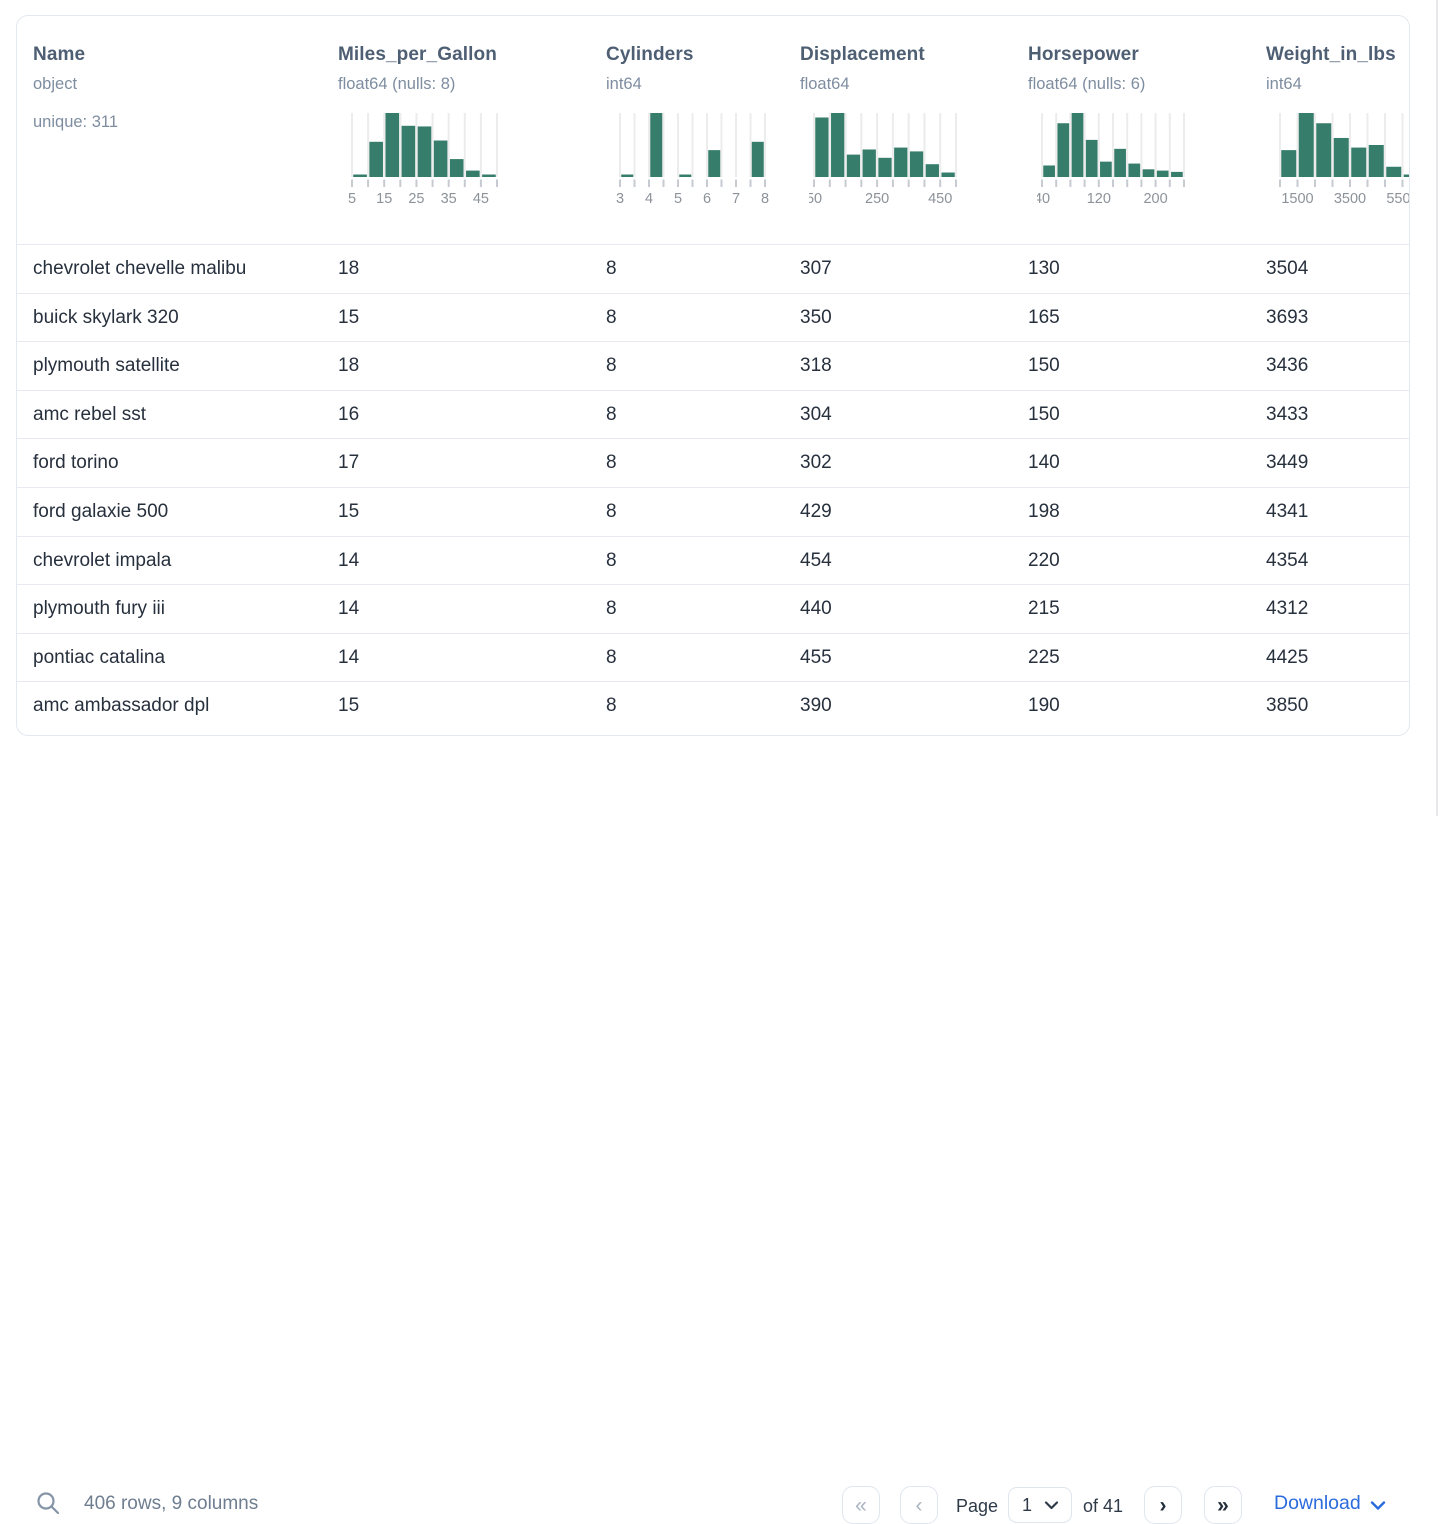 The width and height of the screenshot is (1444, 1524). I want to click on cell-value: 302, so click(816, 463).